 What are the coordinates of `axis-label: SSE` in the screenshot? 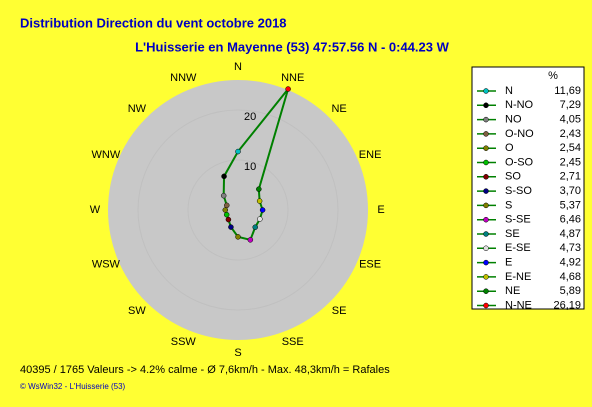 It's located at (293, 342).